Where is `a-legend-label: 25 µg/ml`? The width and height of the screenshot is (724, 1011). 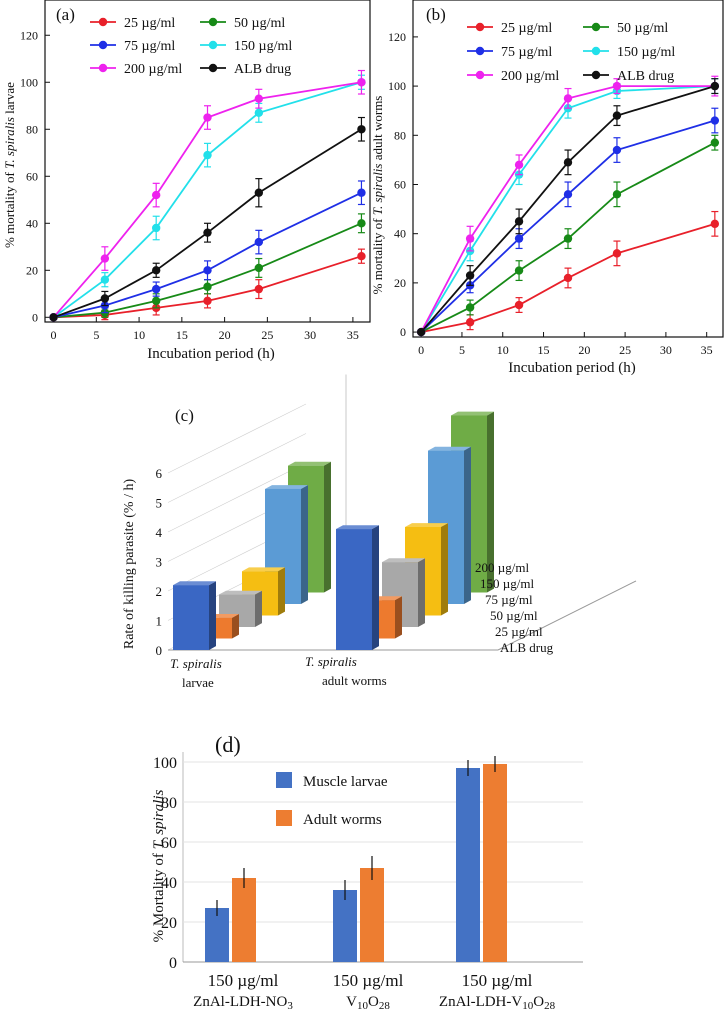
a-legend-label: 25 µg/ml is located at coordinates (149, 23).